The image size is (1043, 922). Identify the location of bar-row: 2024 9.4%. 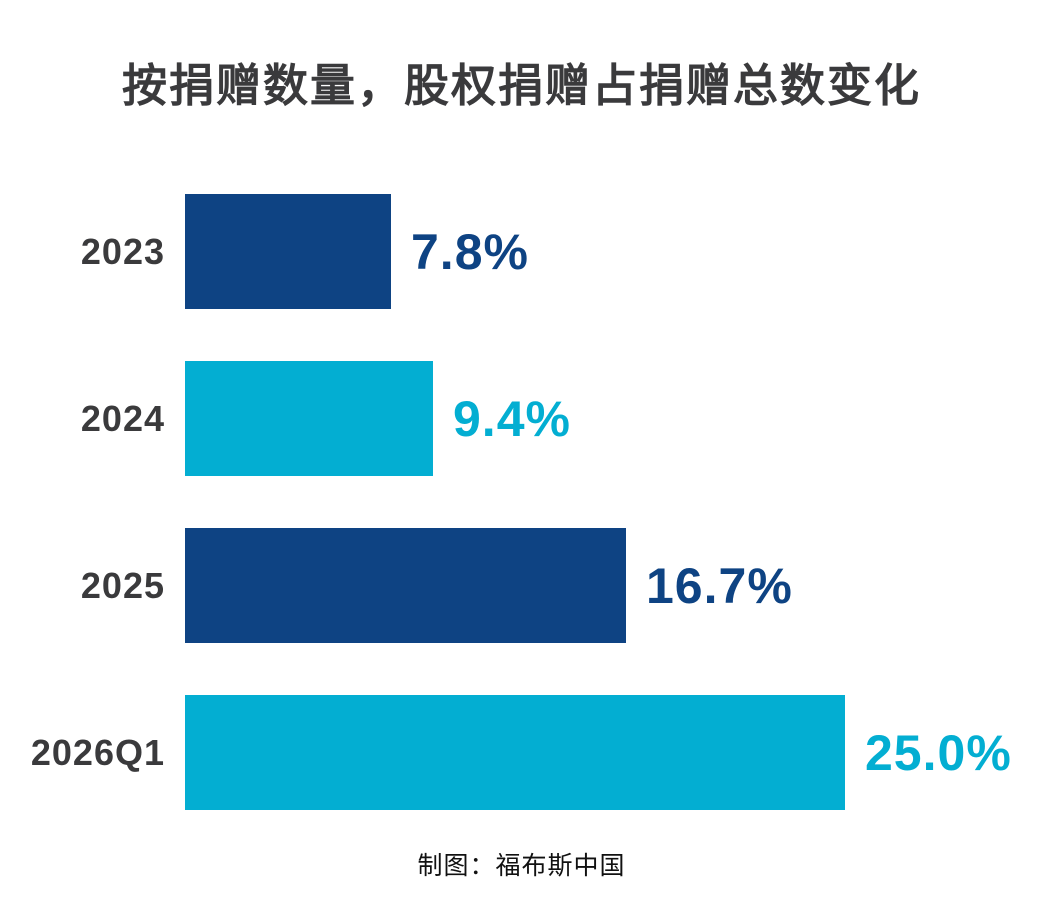
(521, 418).